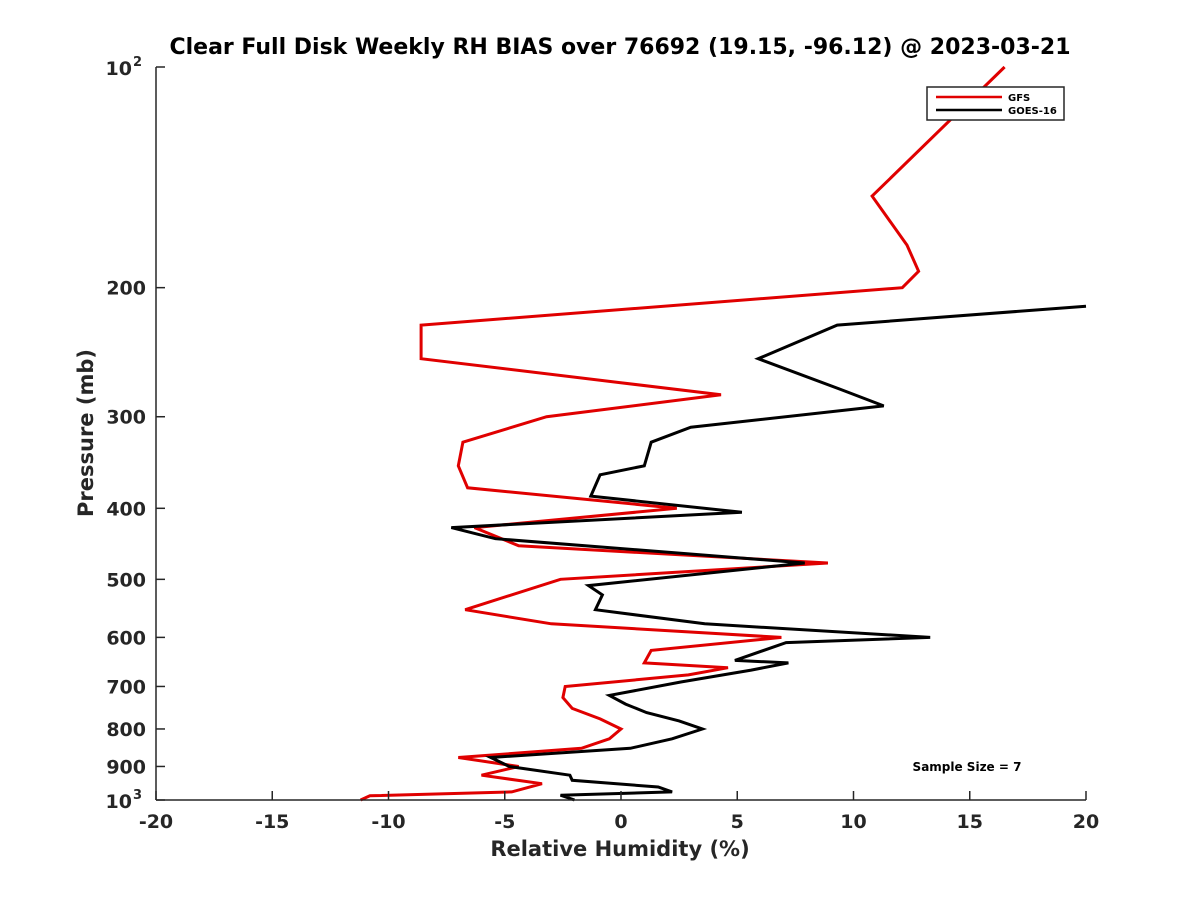 The height and width of the screenshot is (904, 1200). I want to click on legend-label-goes16: GOES-16, so click(1032, 111).